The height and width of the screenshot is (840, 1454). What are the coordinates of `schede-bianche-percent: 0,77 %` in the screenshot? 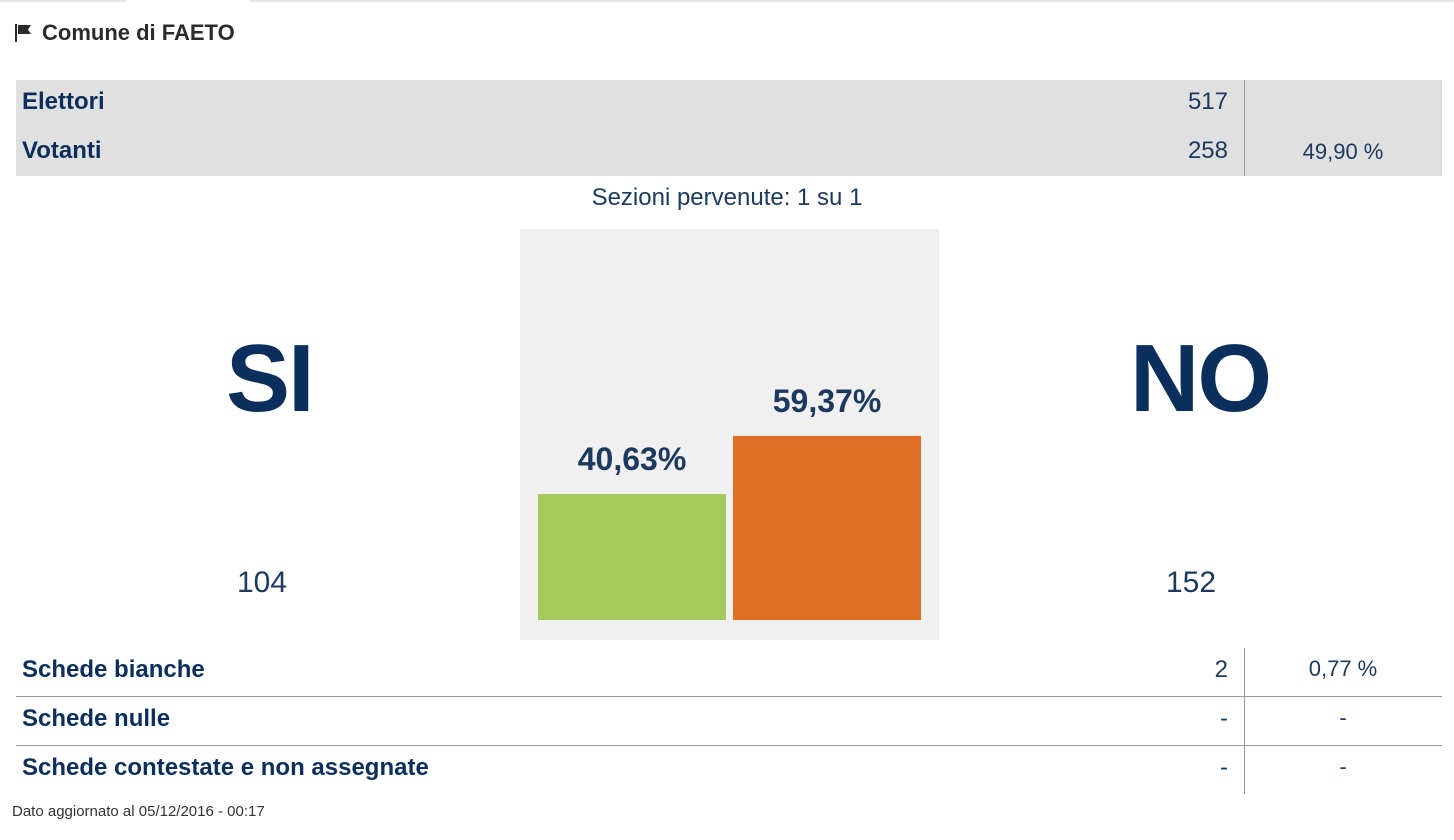 It's located at (1343, 668).